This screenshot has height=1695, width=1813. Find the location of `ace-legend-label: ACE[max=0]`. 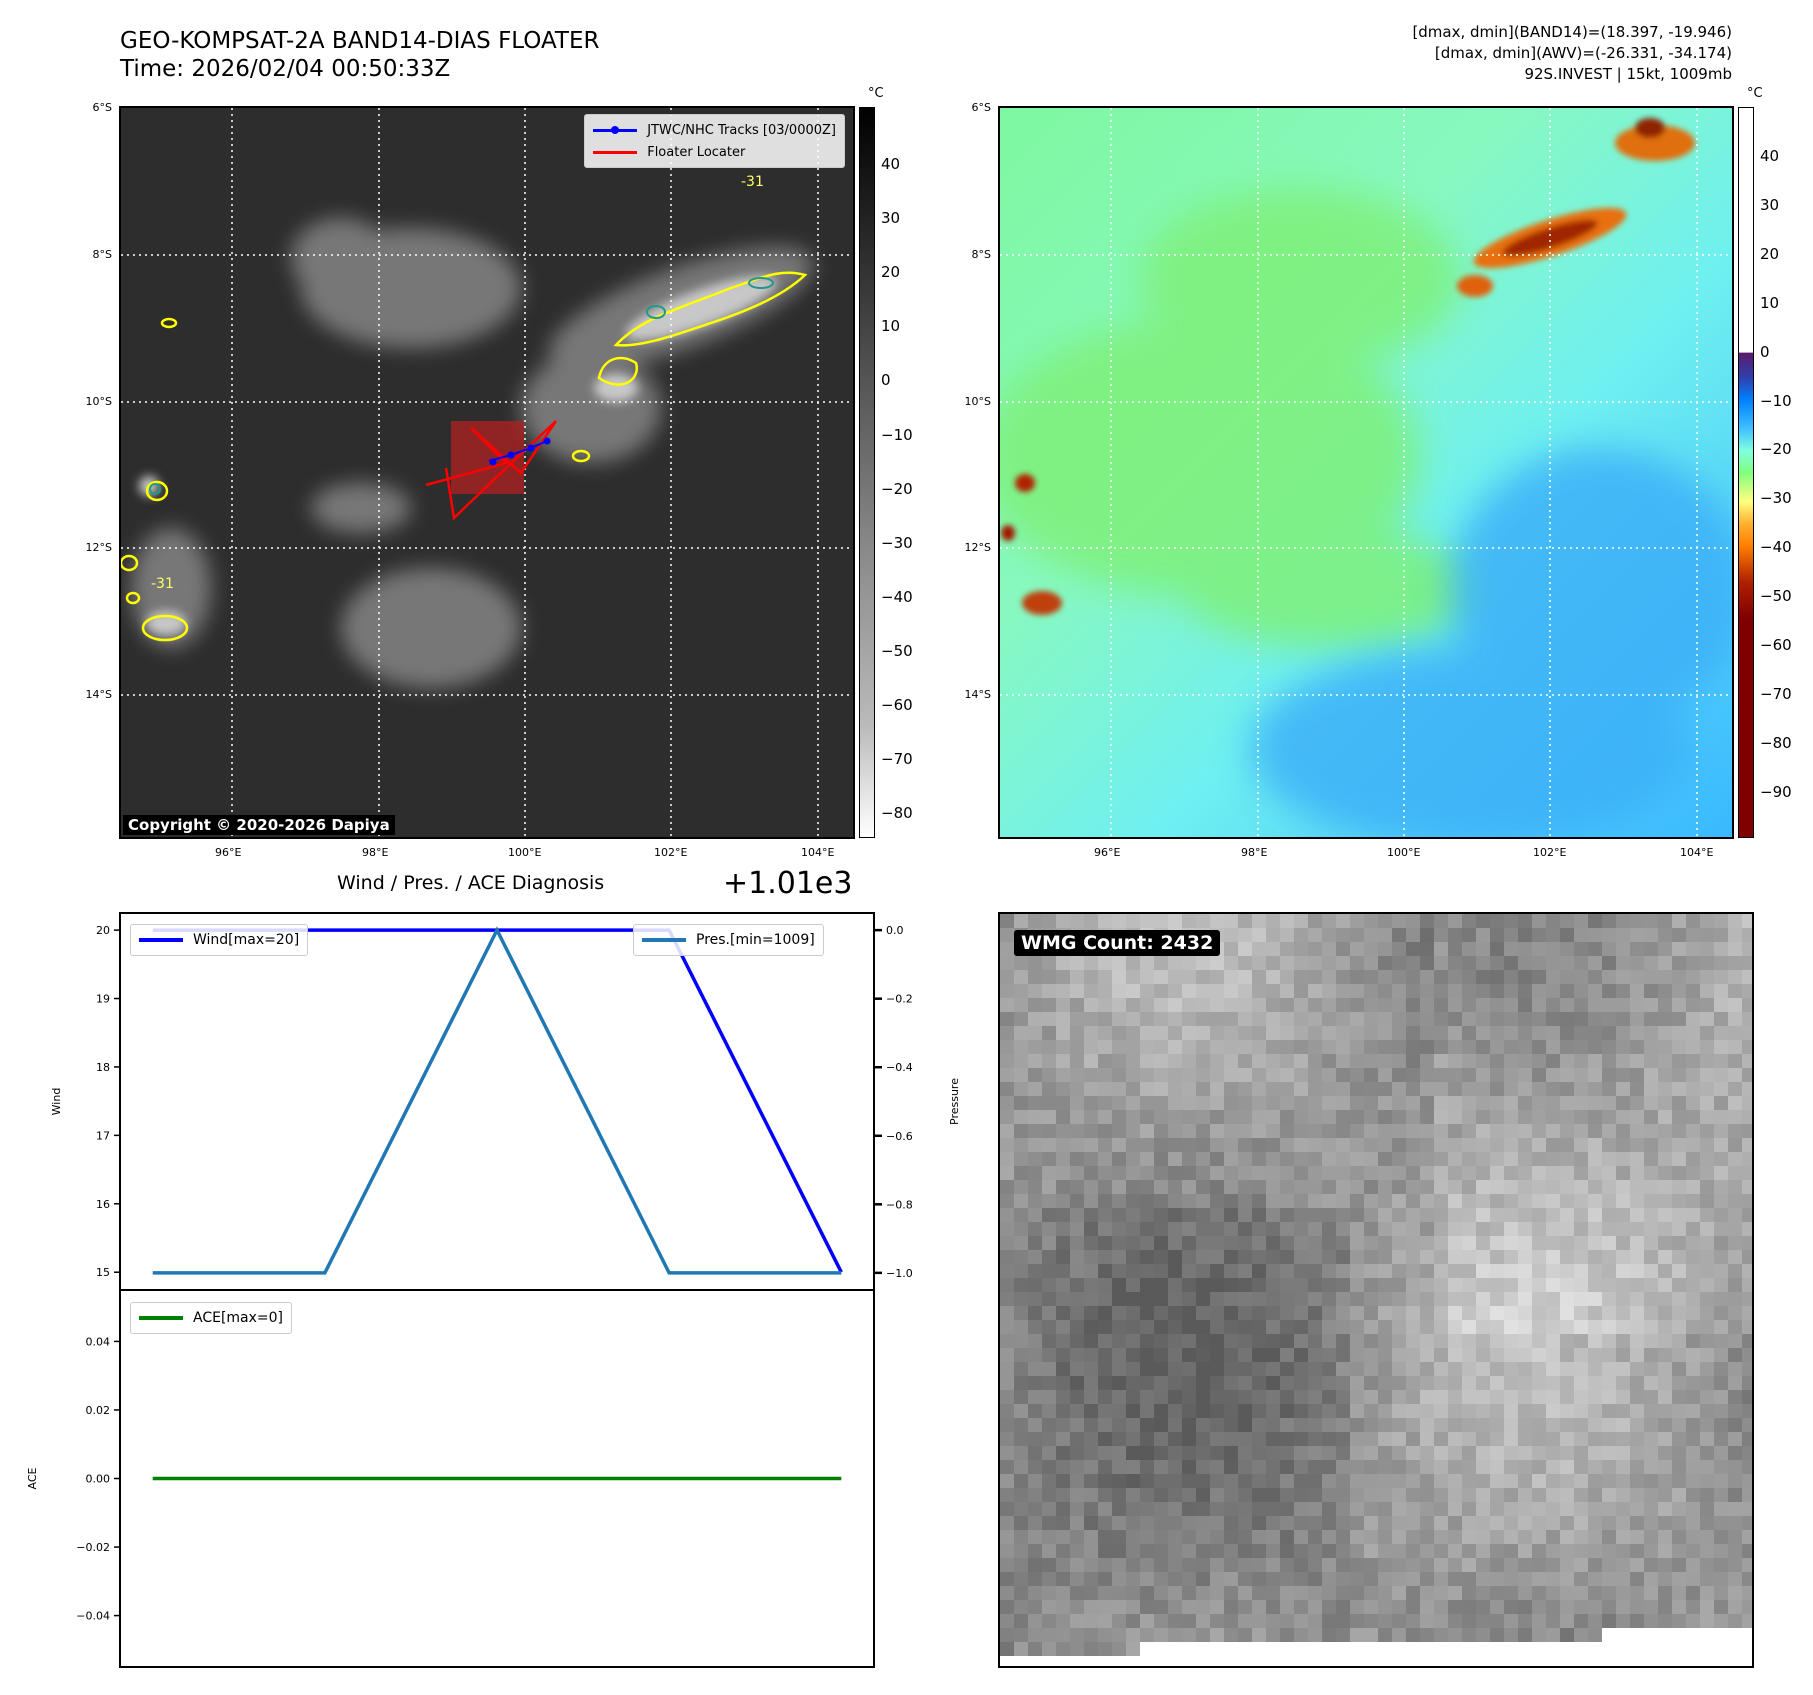

ace-legend-label: ACE[max=0] is located at coordinates (238, 1318).